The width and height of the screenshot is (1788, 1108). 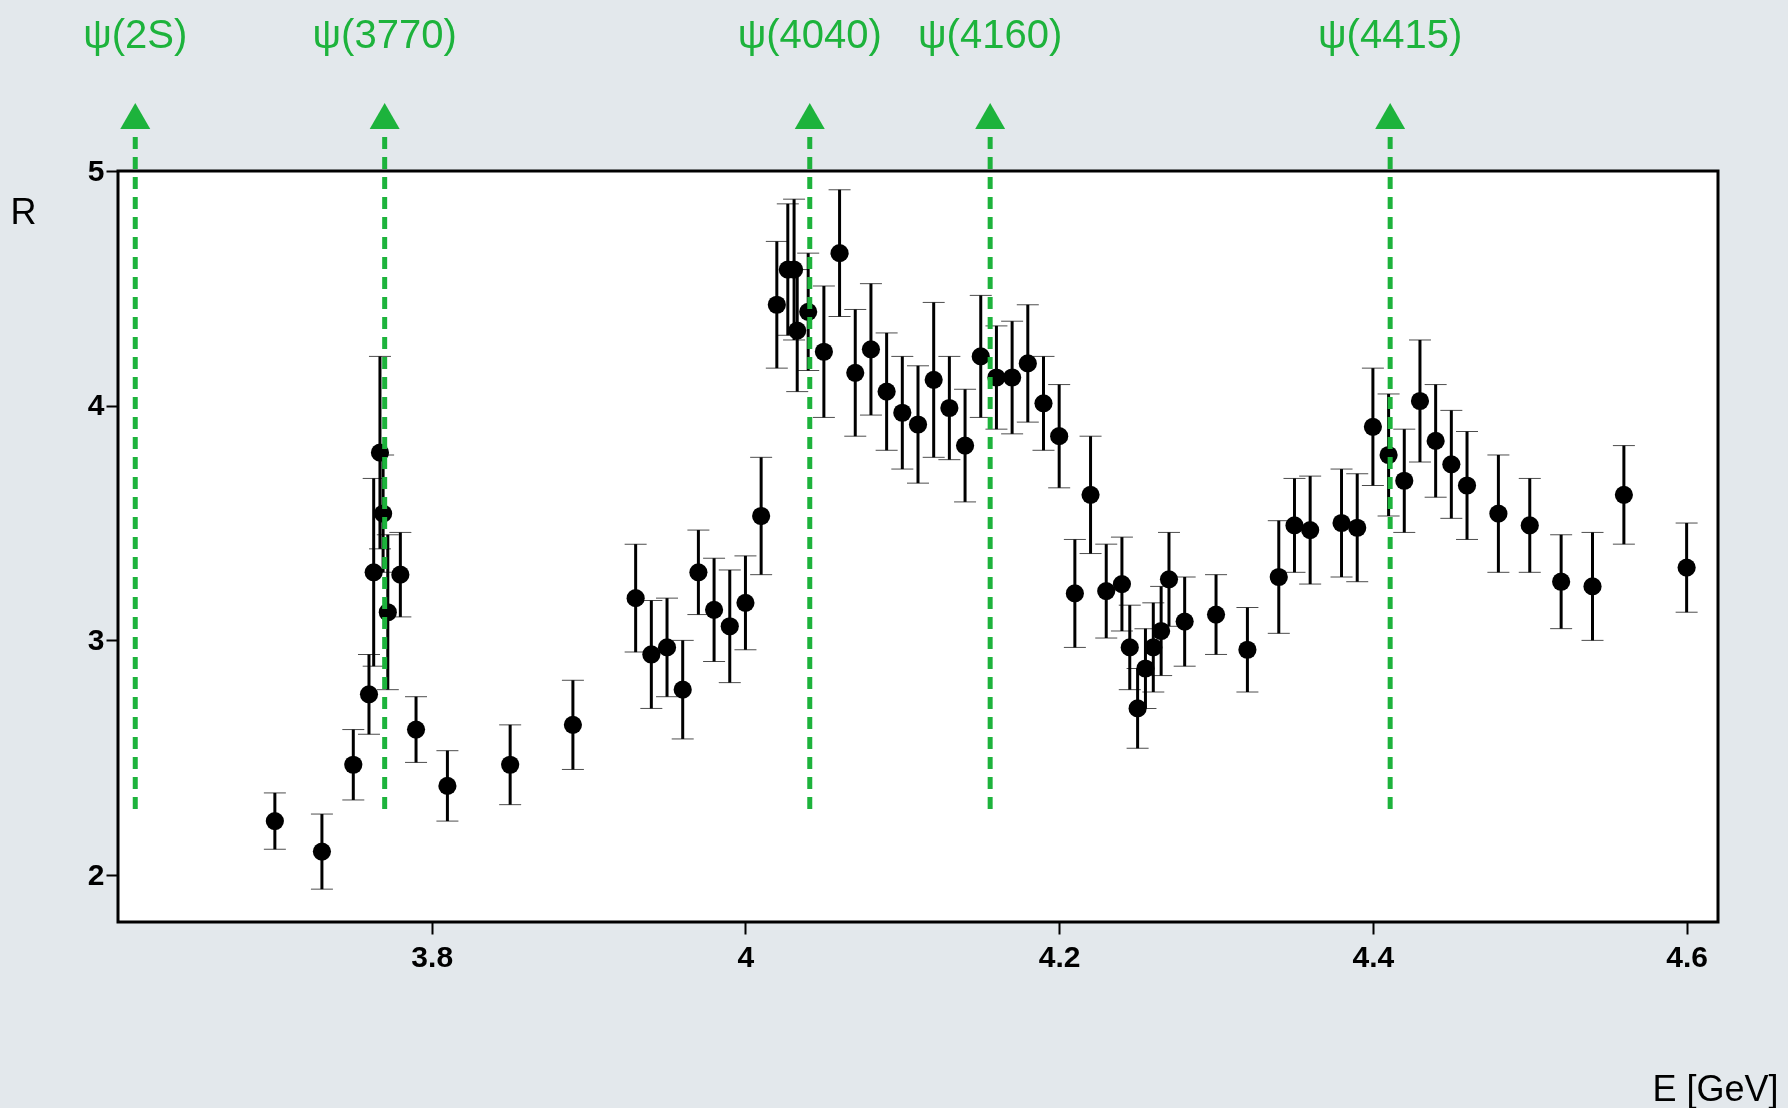 I want to click on y-tick-label: 5, so click(x=96, y=170).